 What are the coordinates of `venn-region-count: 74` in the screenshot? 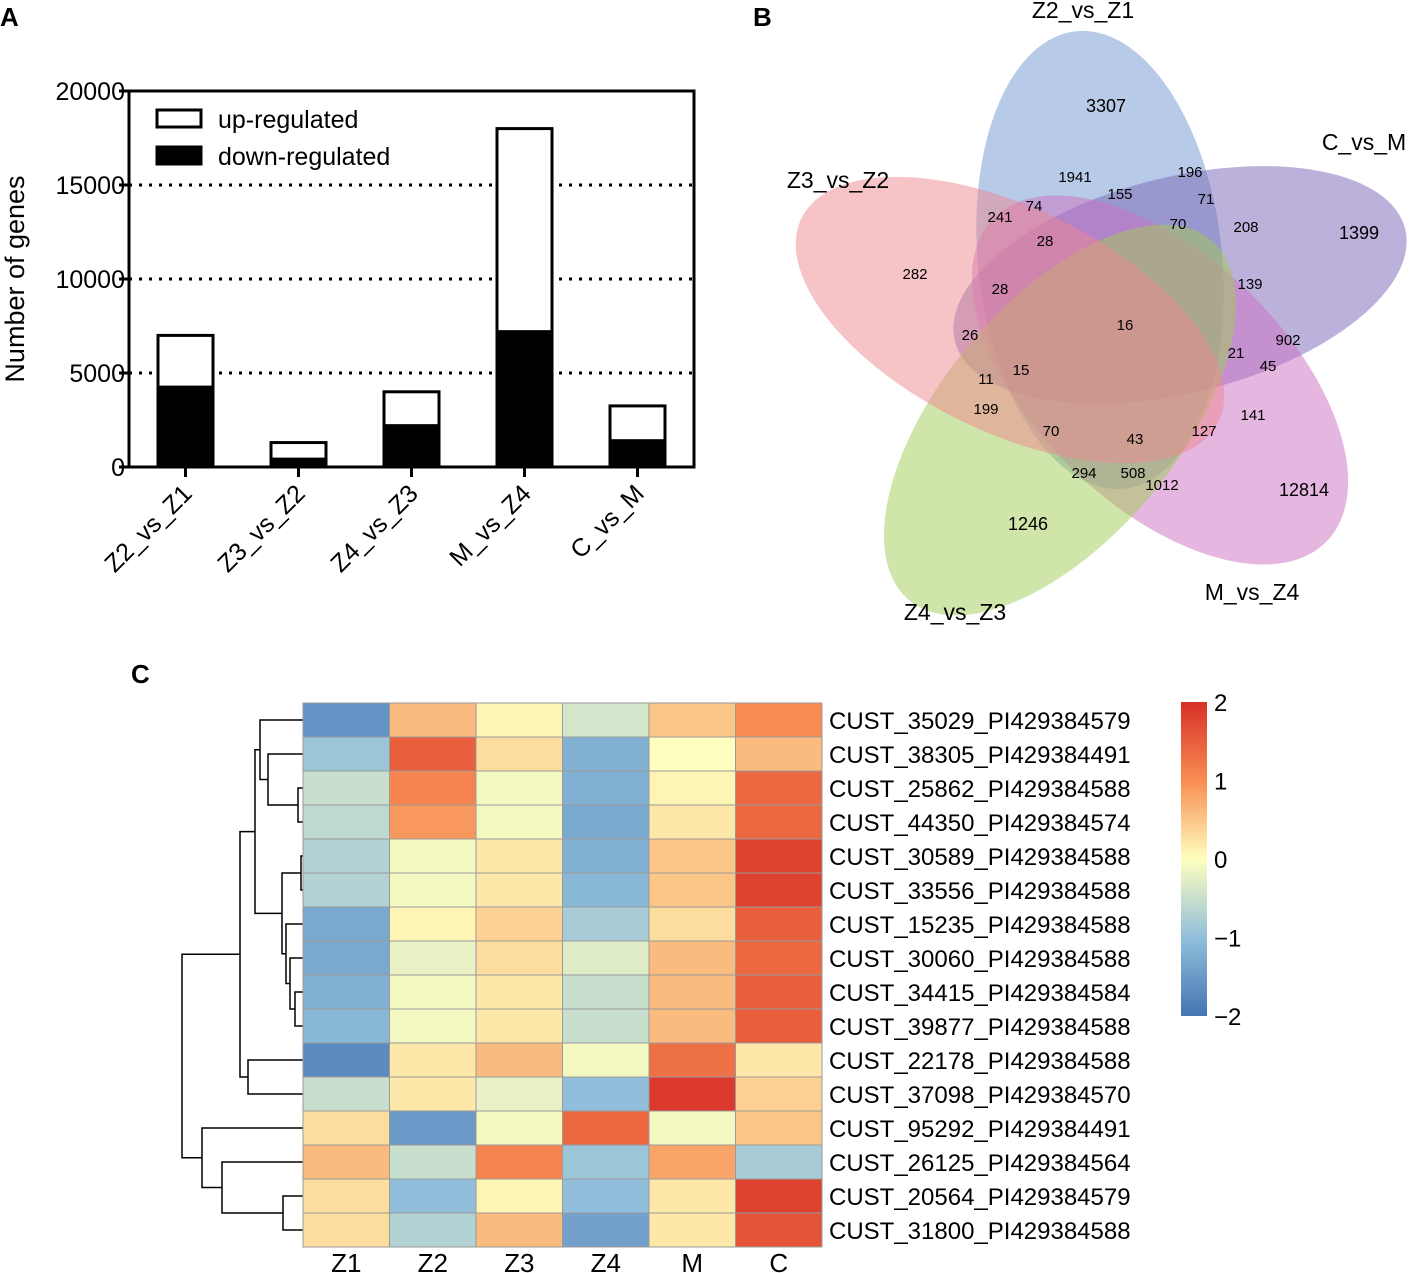 It's located at (1034, 206).